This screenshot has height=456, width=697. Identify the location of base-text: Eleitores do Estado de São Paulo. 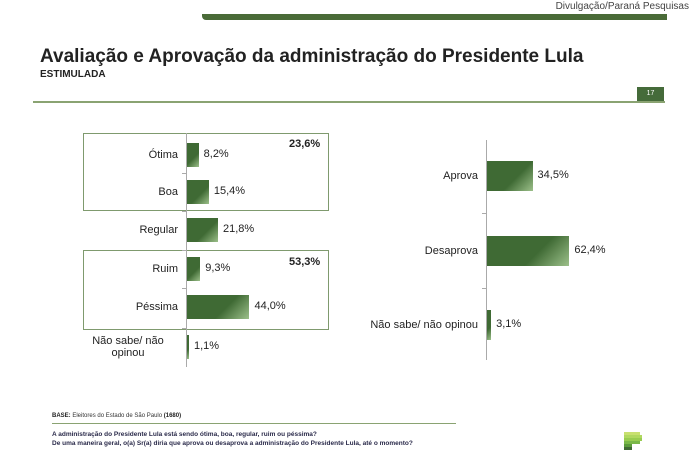
(117, 416).